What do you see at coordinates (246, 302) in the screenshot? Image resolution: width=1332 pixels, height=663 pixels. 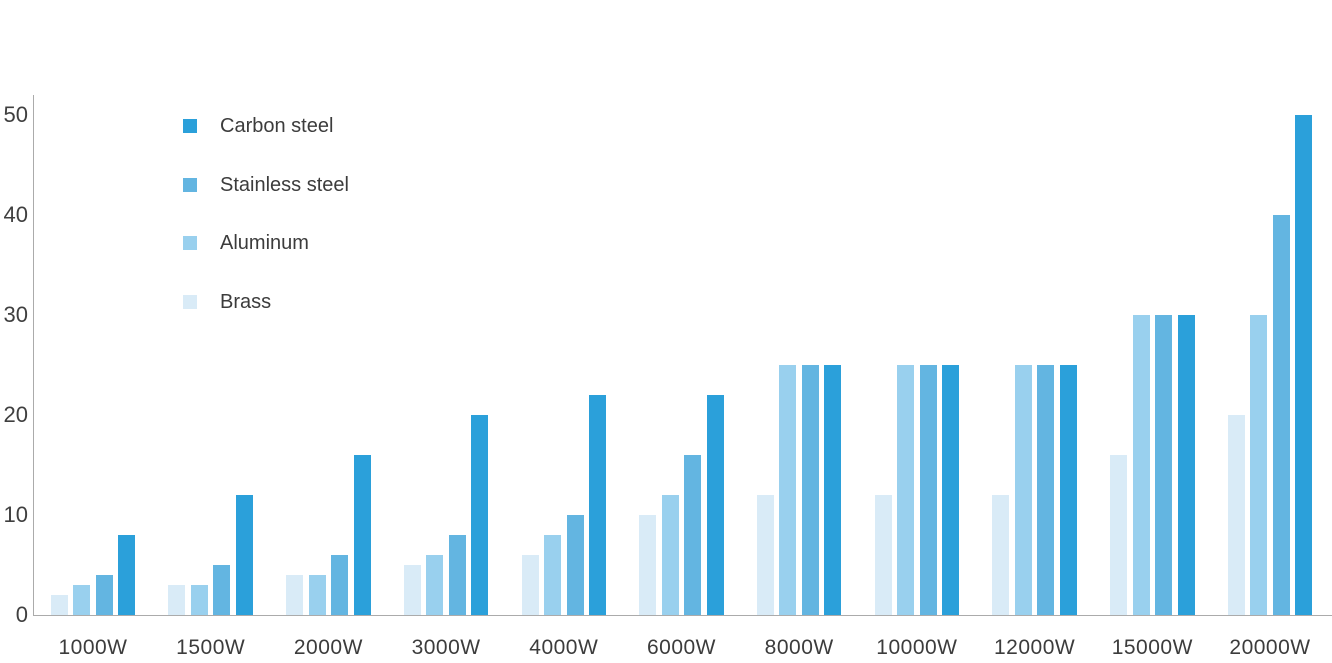 I see `legend-label: Brass` at bounding box center [246, 302].